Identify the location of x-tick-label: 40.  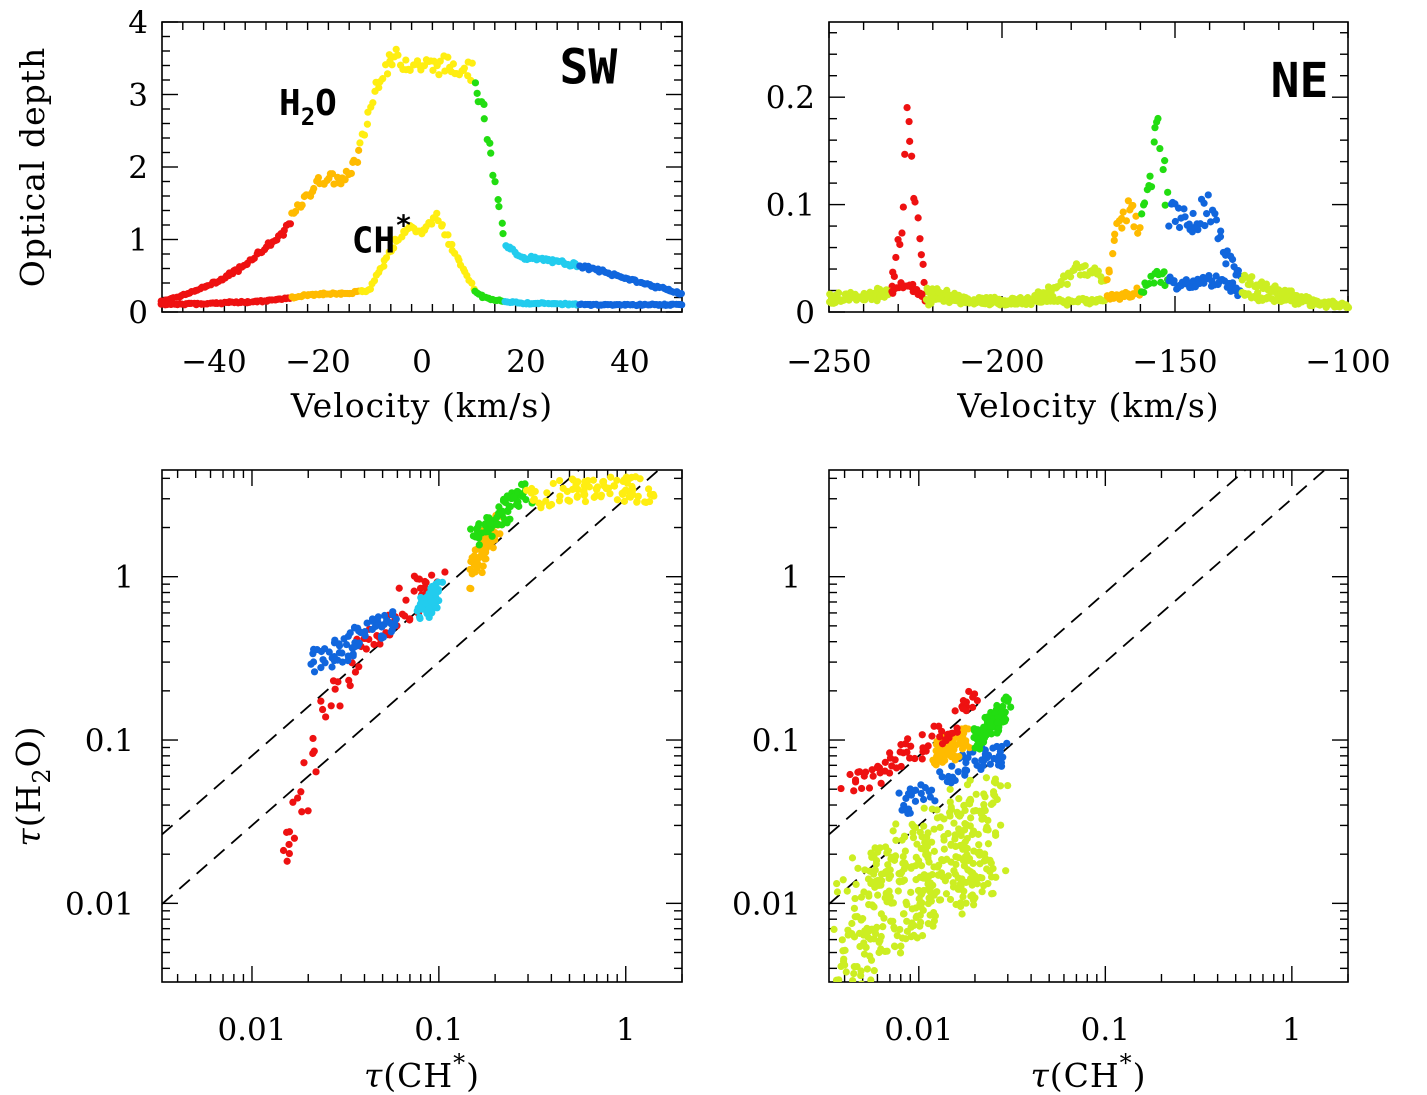
(629, 362).